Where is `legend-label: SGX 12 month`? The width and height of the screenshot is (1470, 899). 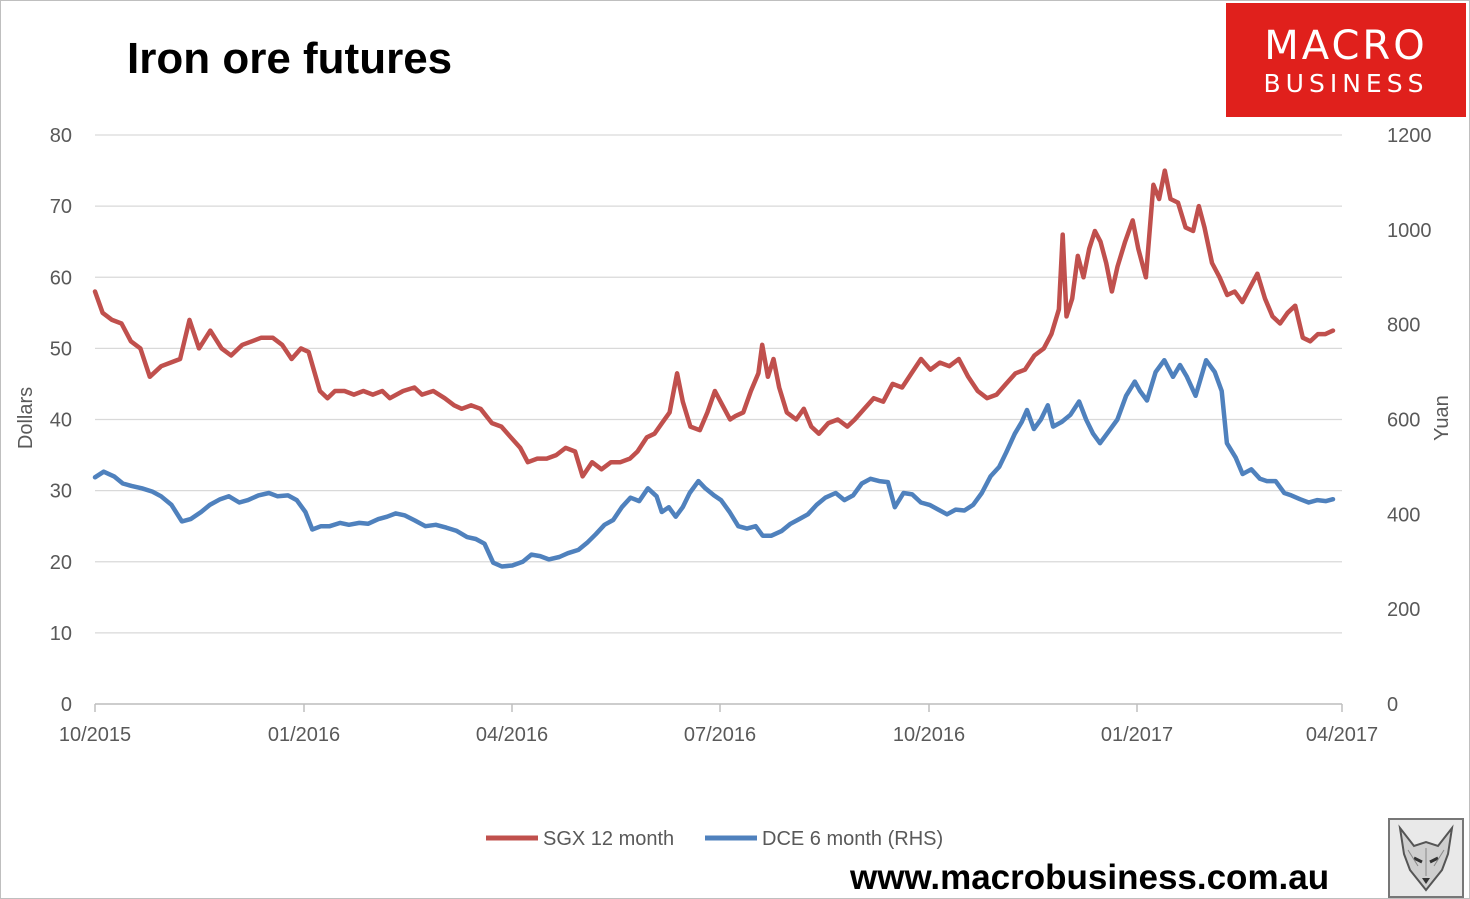 legend-label: SGX 12 month is located at coordinates (608, 839).